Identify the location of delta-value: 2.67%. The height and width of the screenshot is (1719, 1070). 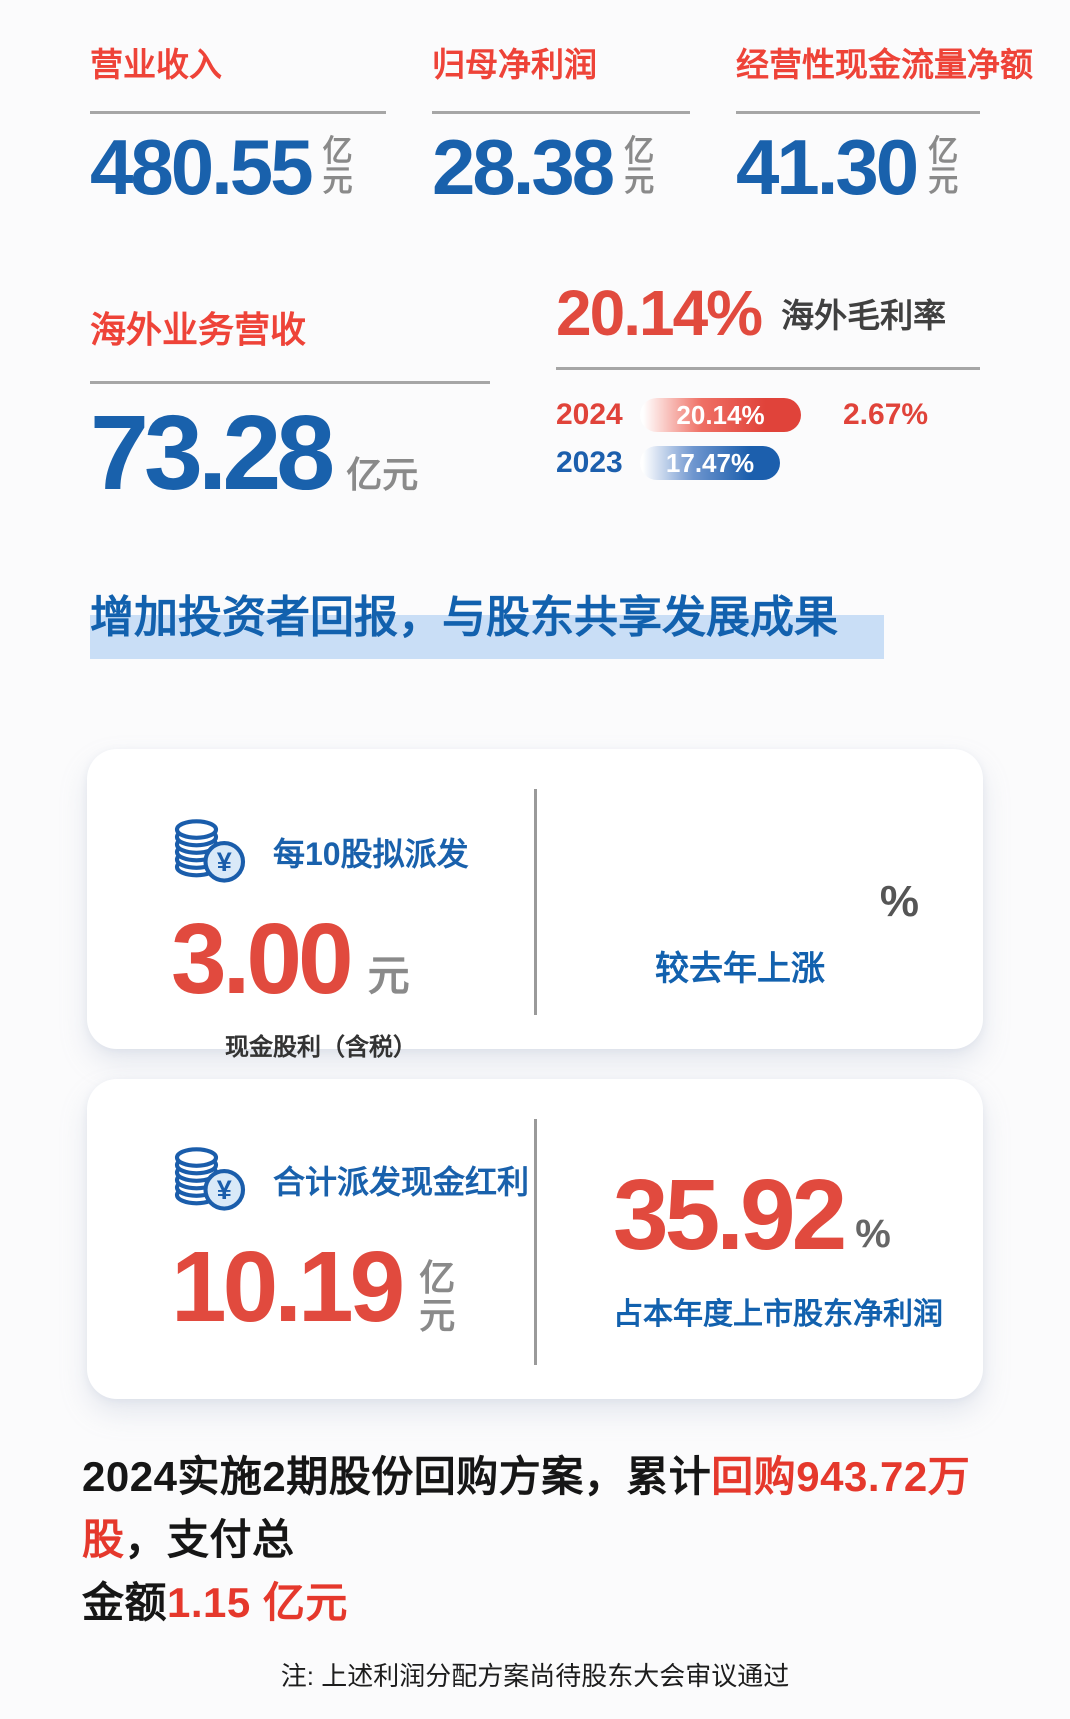
(886, 415).